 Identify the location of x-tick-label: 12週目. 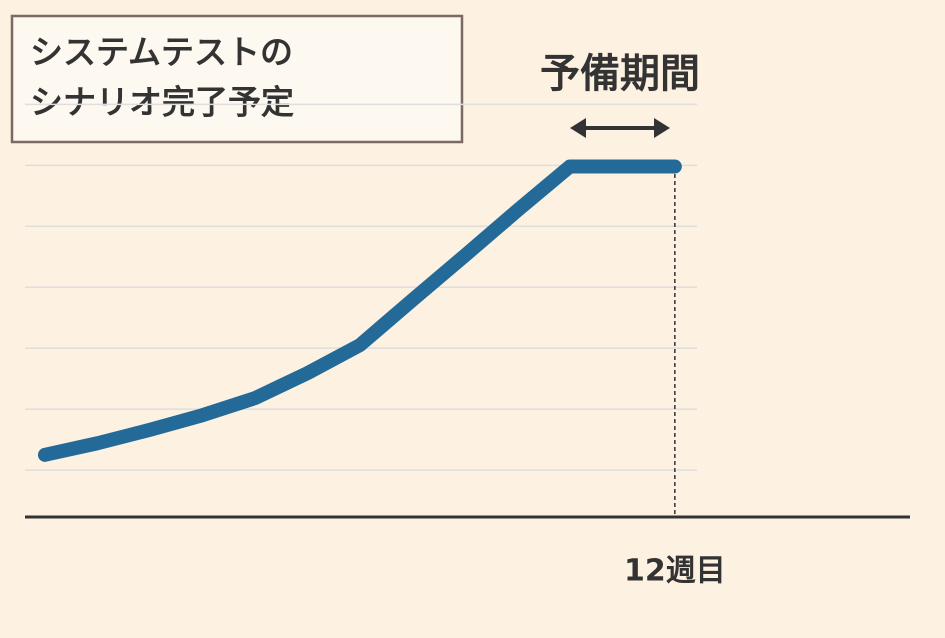
(675, 571).